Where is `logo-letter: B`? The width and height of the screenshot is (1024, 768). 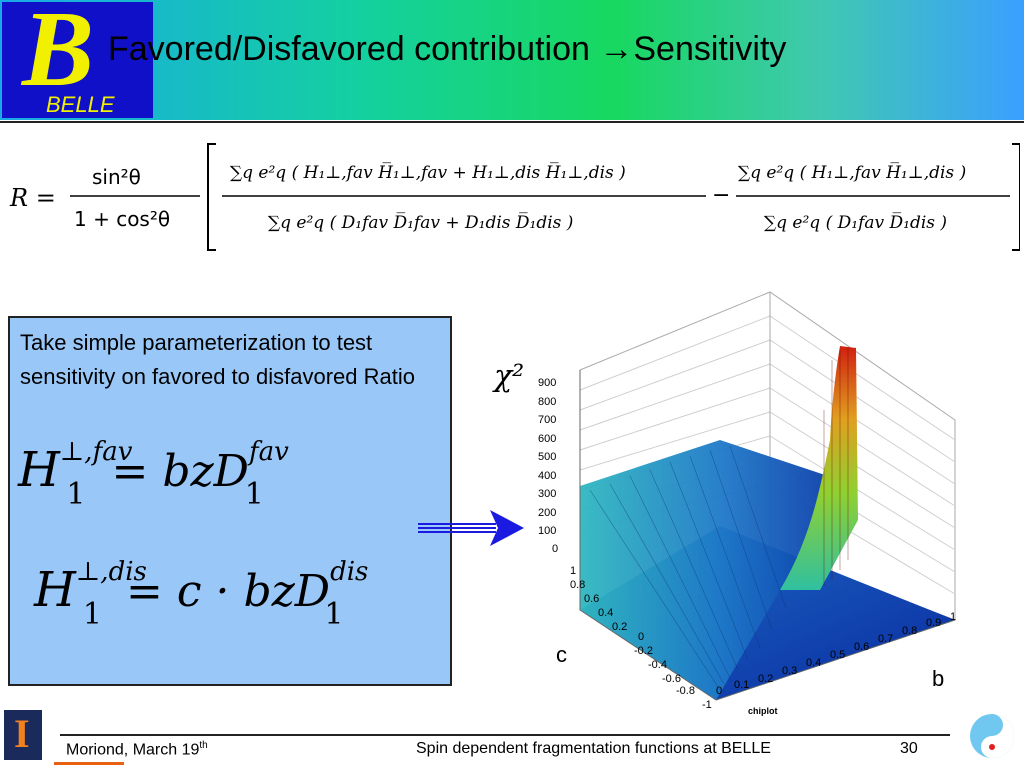 logo-letter: B is located at coordinates (58, 54).